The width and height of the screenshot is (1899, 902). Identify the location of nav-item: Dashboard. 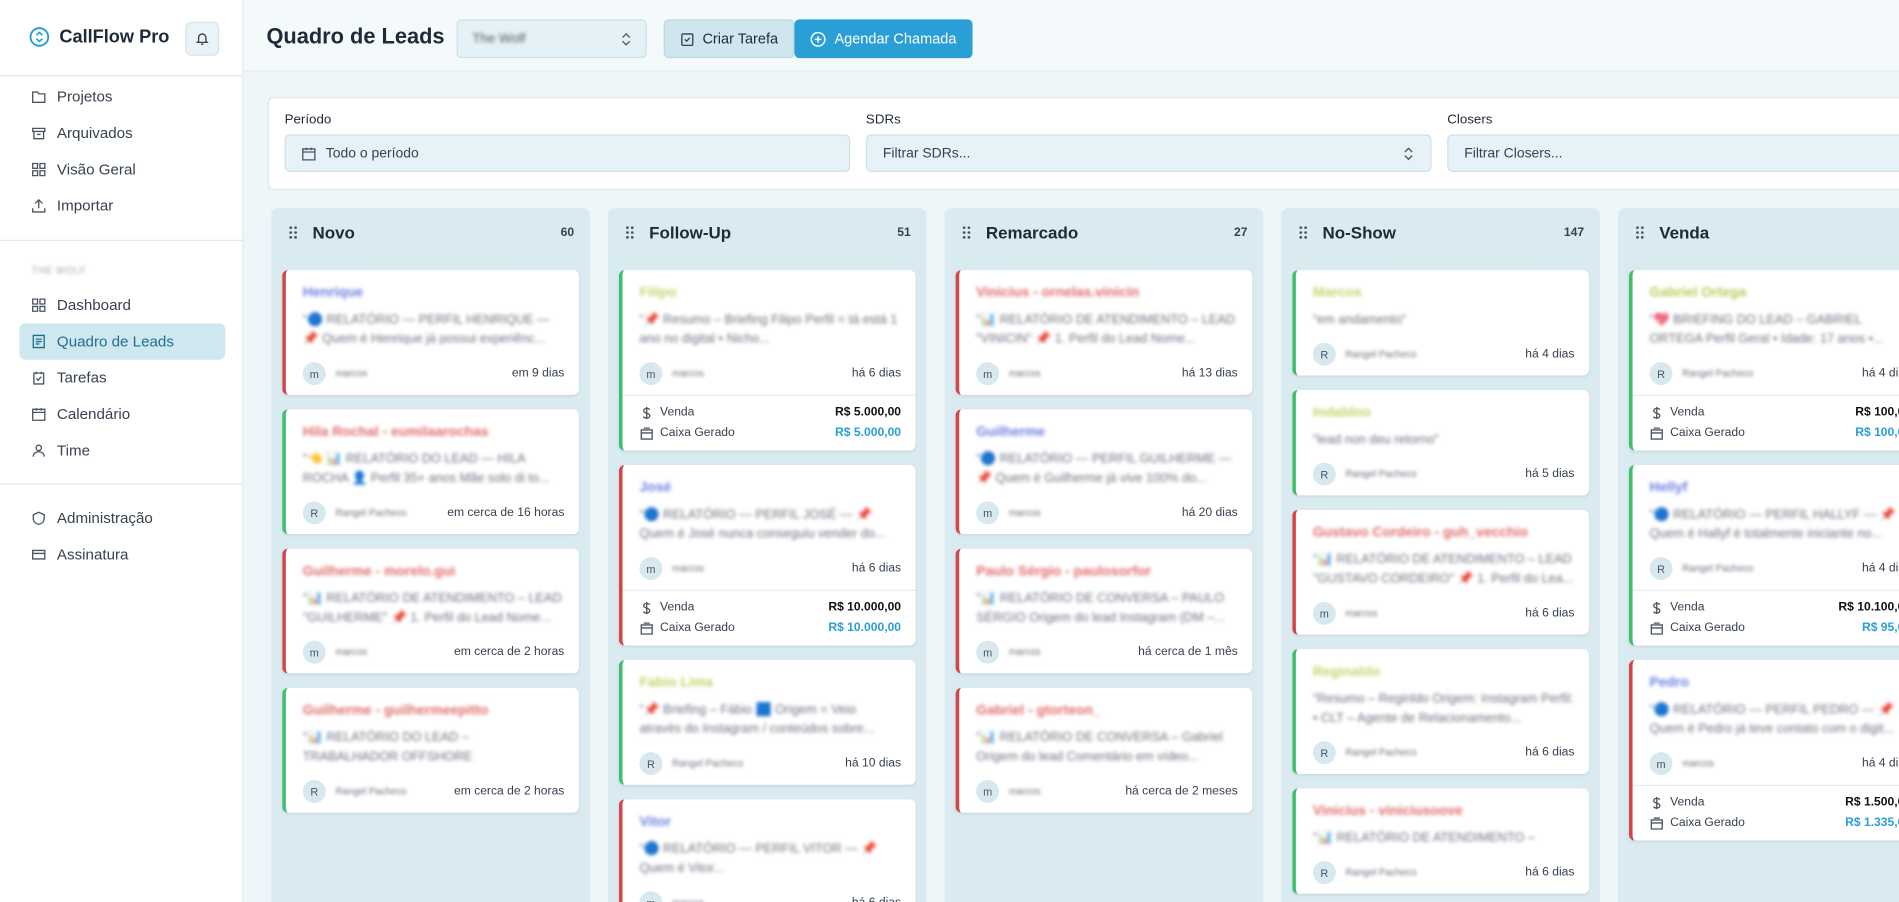
(122, 305).